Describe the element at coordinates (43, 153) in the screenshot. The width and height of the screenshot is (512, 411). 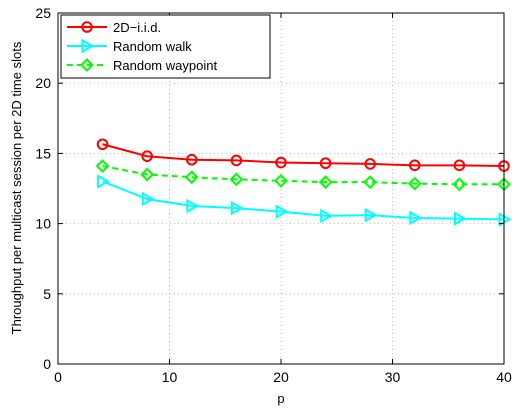
I see `y-tick-label: 15` at that location.